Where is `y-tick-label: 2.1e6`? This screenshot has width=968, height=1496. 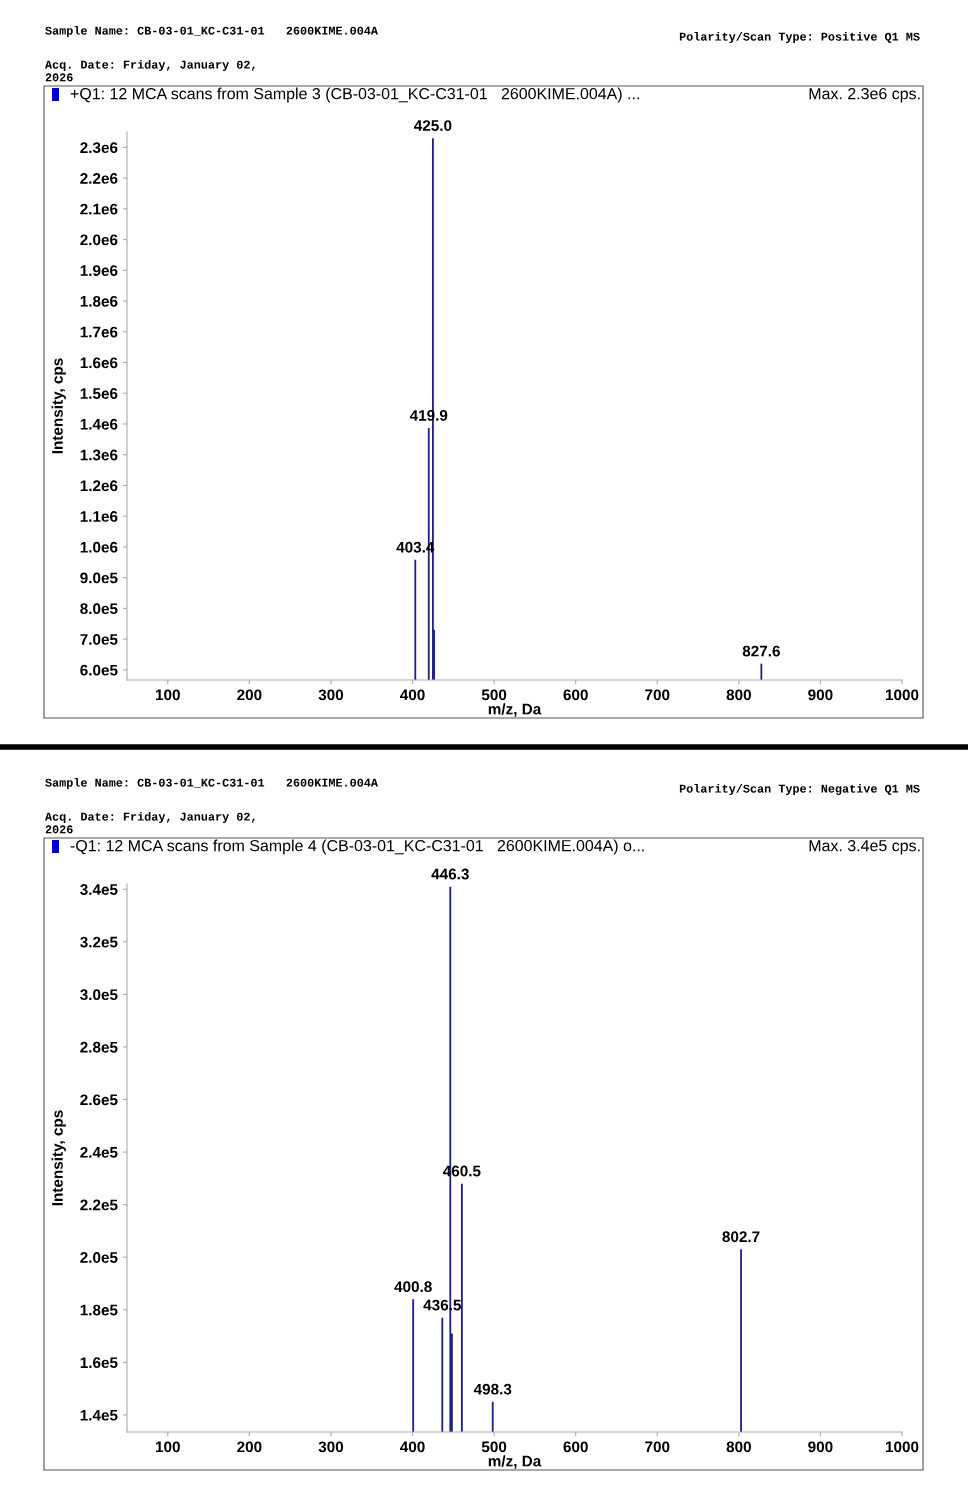
y-tick-label: 2.1e6 is located at coordinates (99, 209).